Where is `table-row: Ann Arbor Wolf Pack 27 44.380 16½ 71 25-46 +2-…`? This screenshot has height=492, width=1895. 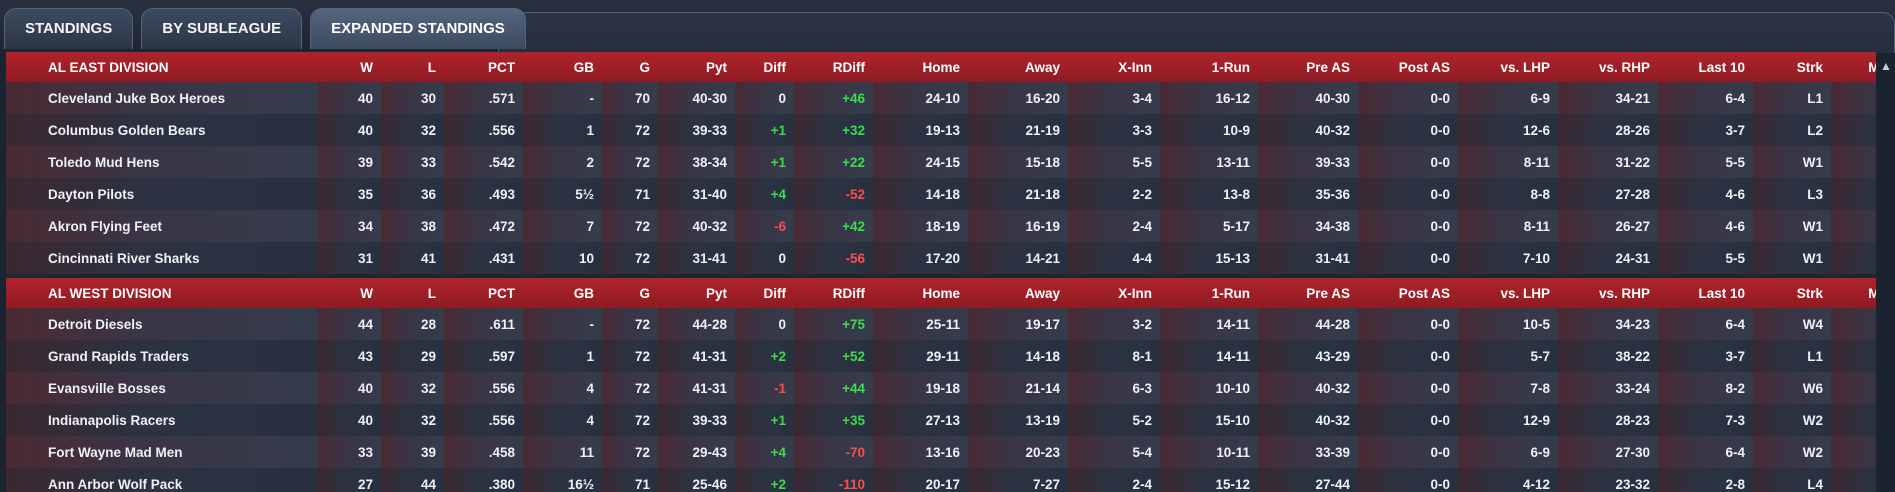
table-row: Ann Arbor Wolf Pack 27 44.380 16½ 71 25-46 +2-… is located at coordinates (941, 480).